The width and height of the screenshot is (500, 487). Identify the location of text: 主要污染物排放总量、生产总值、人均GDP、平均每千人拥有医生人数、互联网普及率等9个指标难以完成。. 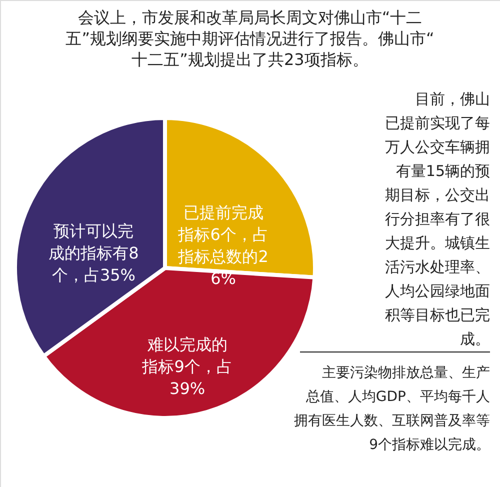
(392, 409).